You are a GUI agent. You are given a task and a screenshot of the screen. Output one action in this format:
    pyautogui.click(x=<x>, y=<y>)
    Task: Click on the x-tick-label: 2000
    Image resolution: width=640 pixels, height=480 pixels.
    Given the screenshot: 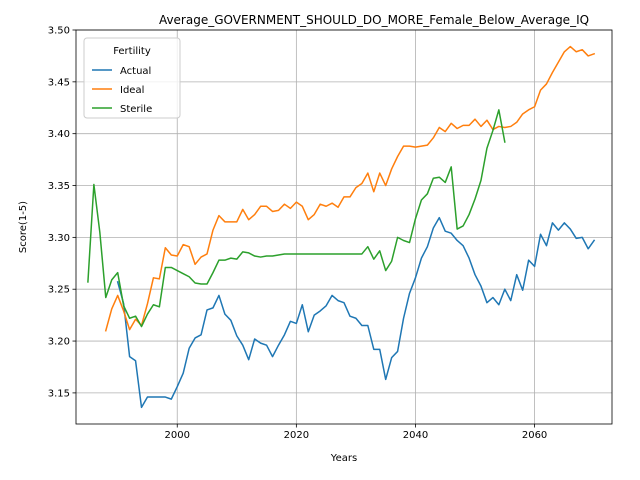 What is the action you would take?
    pyautogui.click(x=177, y=435)
    